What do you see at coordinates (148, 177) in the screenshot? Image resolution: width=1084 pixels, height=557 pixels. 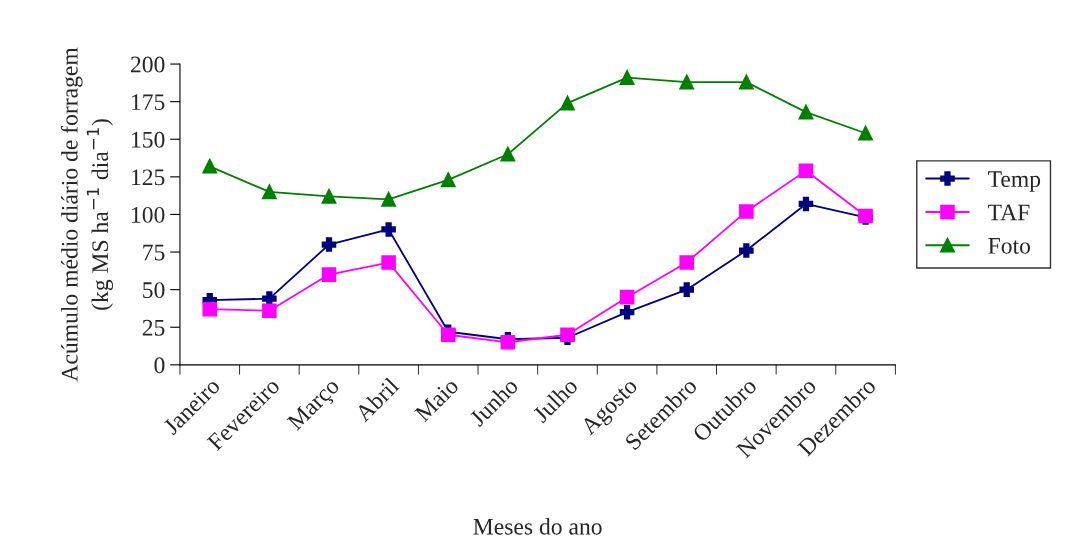 I see `y-tick-label: 125` at bounding box center [148, 177].